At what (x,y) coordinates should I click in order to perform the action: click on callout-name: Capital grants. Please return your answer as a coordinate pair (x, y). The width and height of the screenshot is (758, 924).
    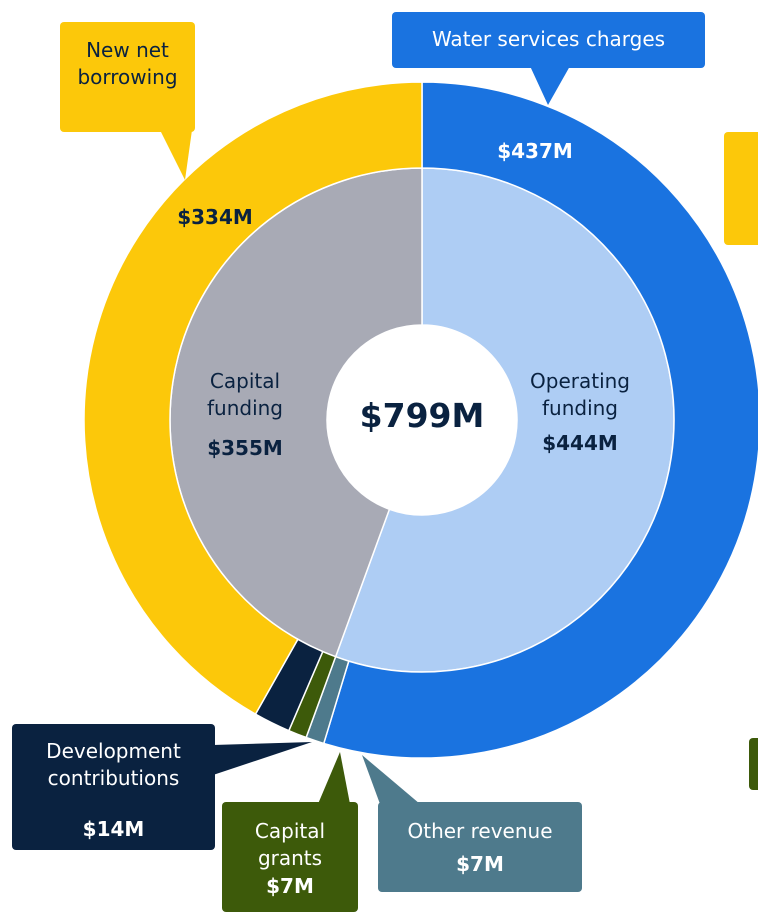
    Looking at the image, I should click on (290, 844).